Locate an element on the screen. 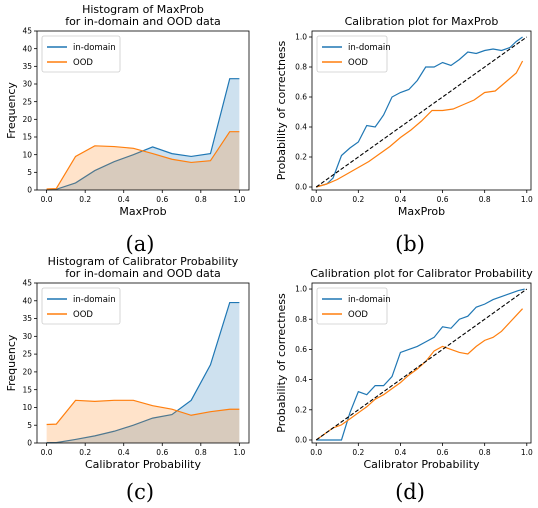 This screenshot has width=538, height=508. panel-label-c: (c) is located at coordinates (140, 492).